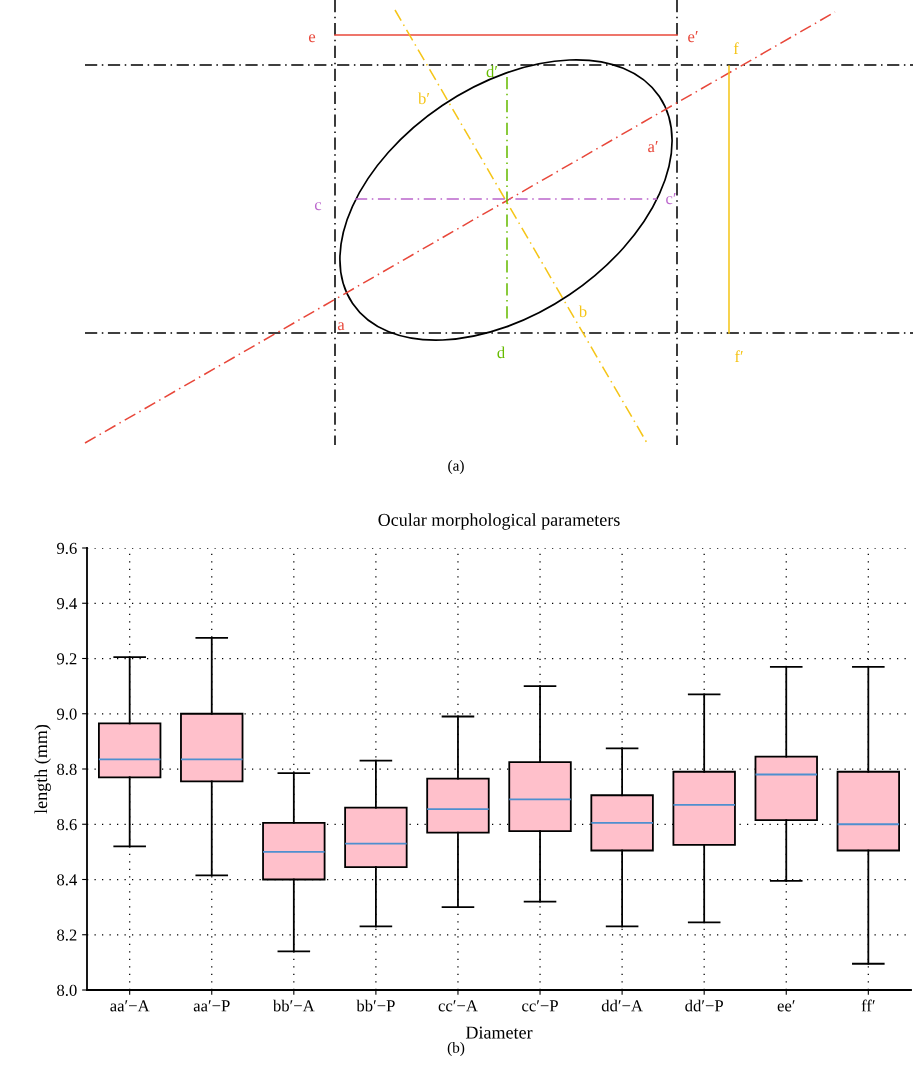 The image size is (913, 1076). What do you see at coordinates (66, 714) in the screenshot?
I see `y-tick-label: 9.0` at bounding box center [66, 714].